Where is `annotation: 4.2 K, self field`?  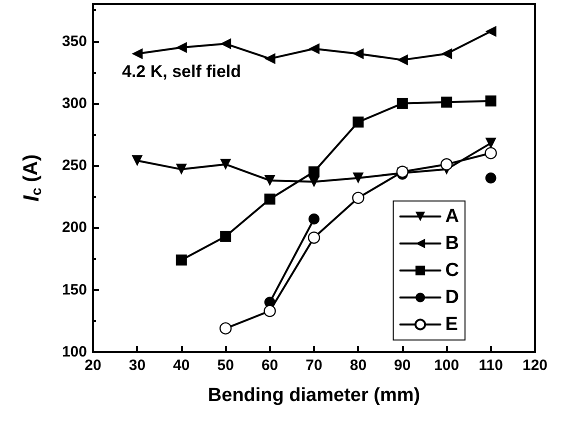
annotation: 4.2 K, self field is located at coordinates (182, 71).